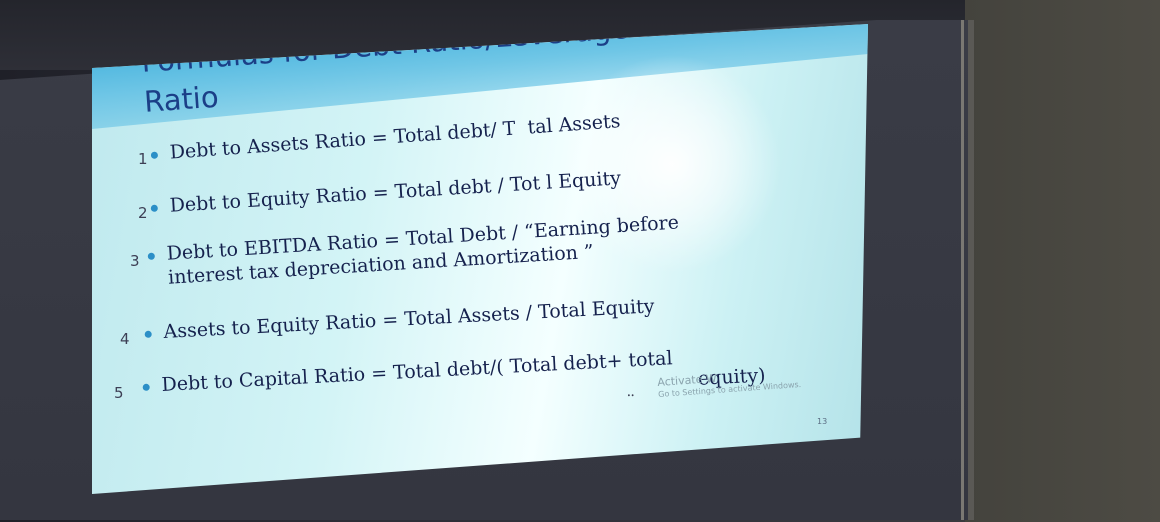 The height and width of the screenshot is (522, 1160). Describe the element at coordinates (119, 393) in the screenshot. I see `handwritten-number-5: 5` at that location.